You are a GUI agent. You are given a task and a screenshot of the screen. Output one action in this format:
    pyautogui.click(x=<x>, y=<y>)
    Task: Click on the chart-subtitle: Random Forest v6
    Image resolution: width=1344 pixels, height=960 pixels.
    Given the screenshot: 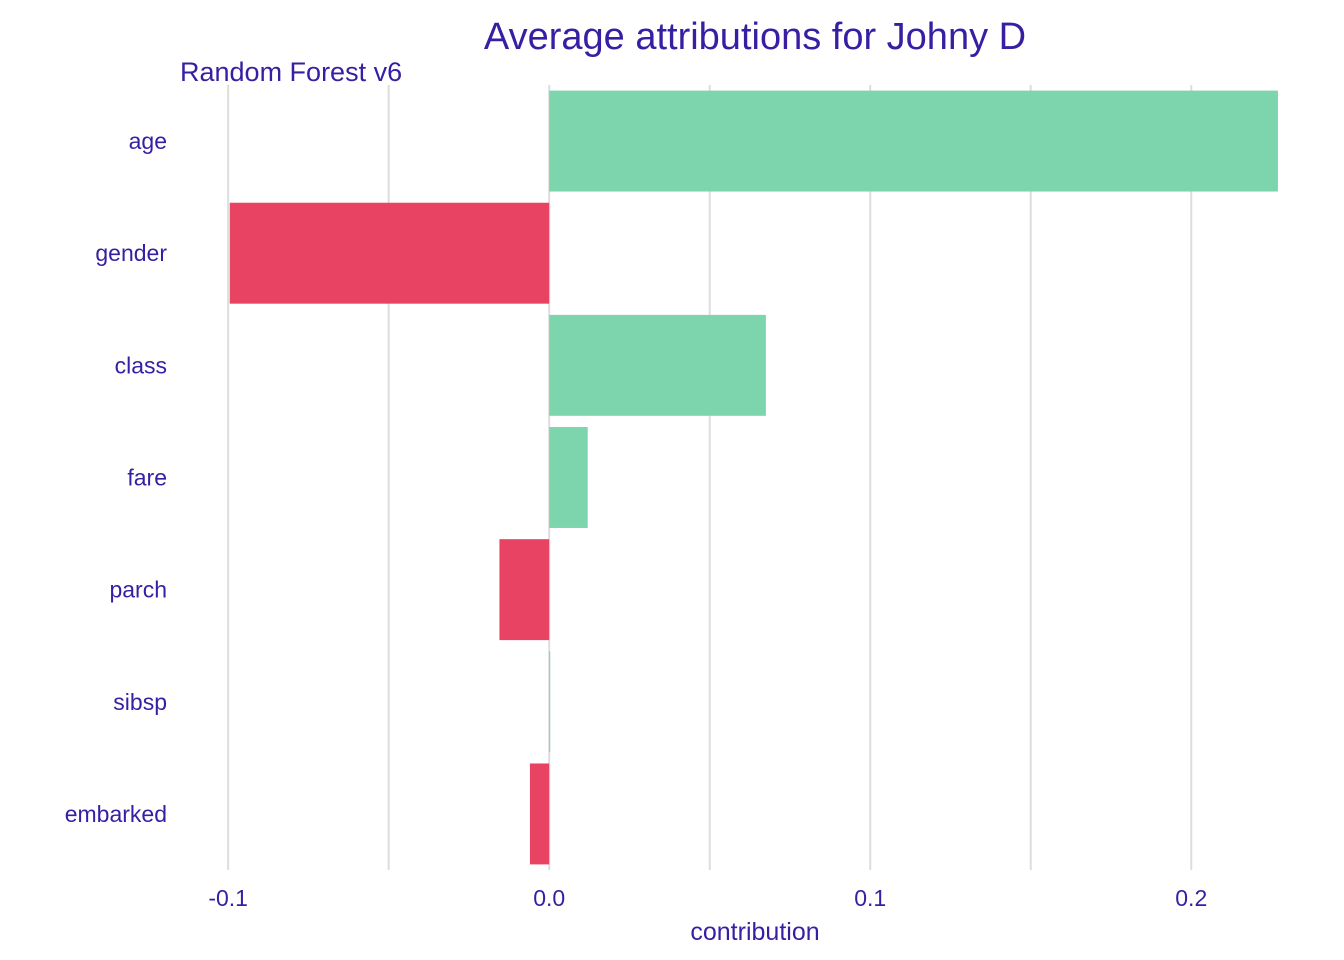 What is the action you would take?
    pyautogui.click(x=291, y=72)
    